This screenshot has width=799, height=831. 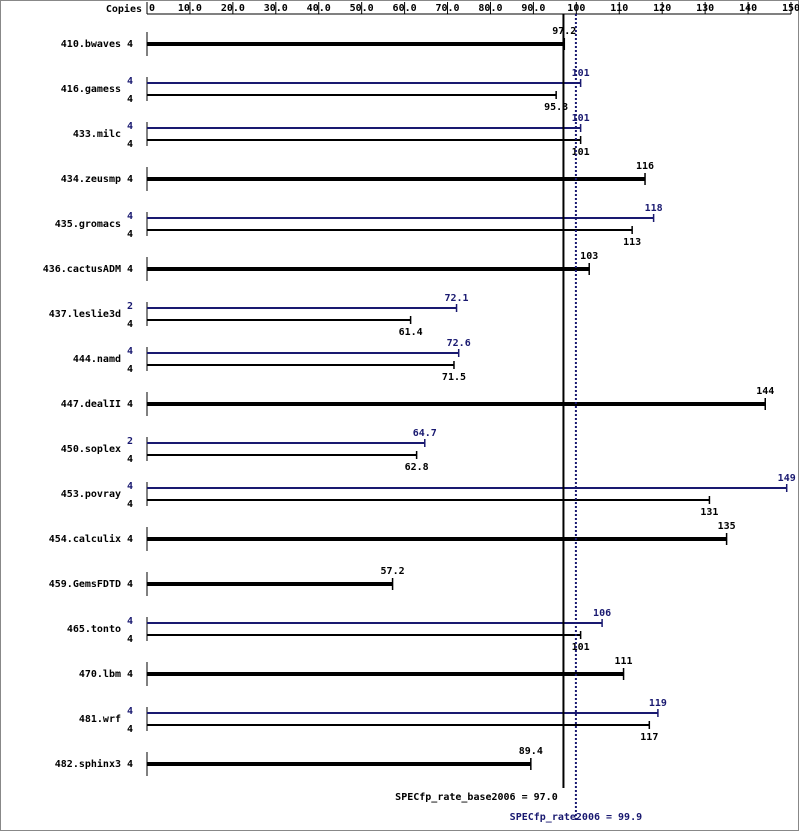 What do you see at coordinates (417, 467) in the screenshot?
I see `value-label: 62.8` at bounding box center [417, 467].